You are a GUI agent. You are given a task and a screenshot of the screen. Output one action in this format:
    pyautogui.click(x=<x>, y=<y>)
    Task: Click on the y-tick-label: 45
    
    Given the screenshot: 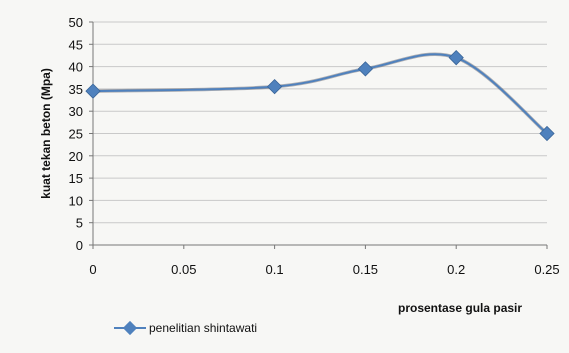 What is the action you would take?
    pyautogui.click(x=76, y=44)
    